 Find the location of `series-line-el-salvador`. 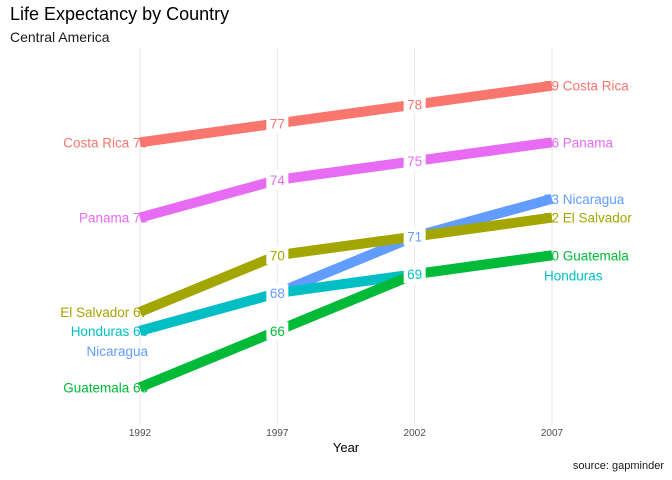

series-line-el-salvador is located at coordinates (345, 264).